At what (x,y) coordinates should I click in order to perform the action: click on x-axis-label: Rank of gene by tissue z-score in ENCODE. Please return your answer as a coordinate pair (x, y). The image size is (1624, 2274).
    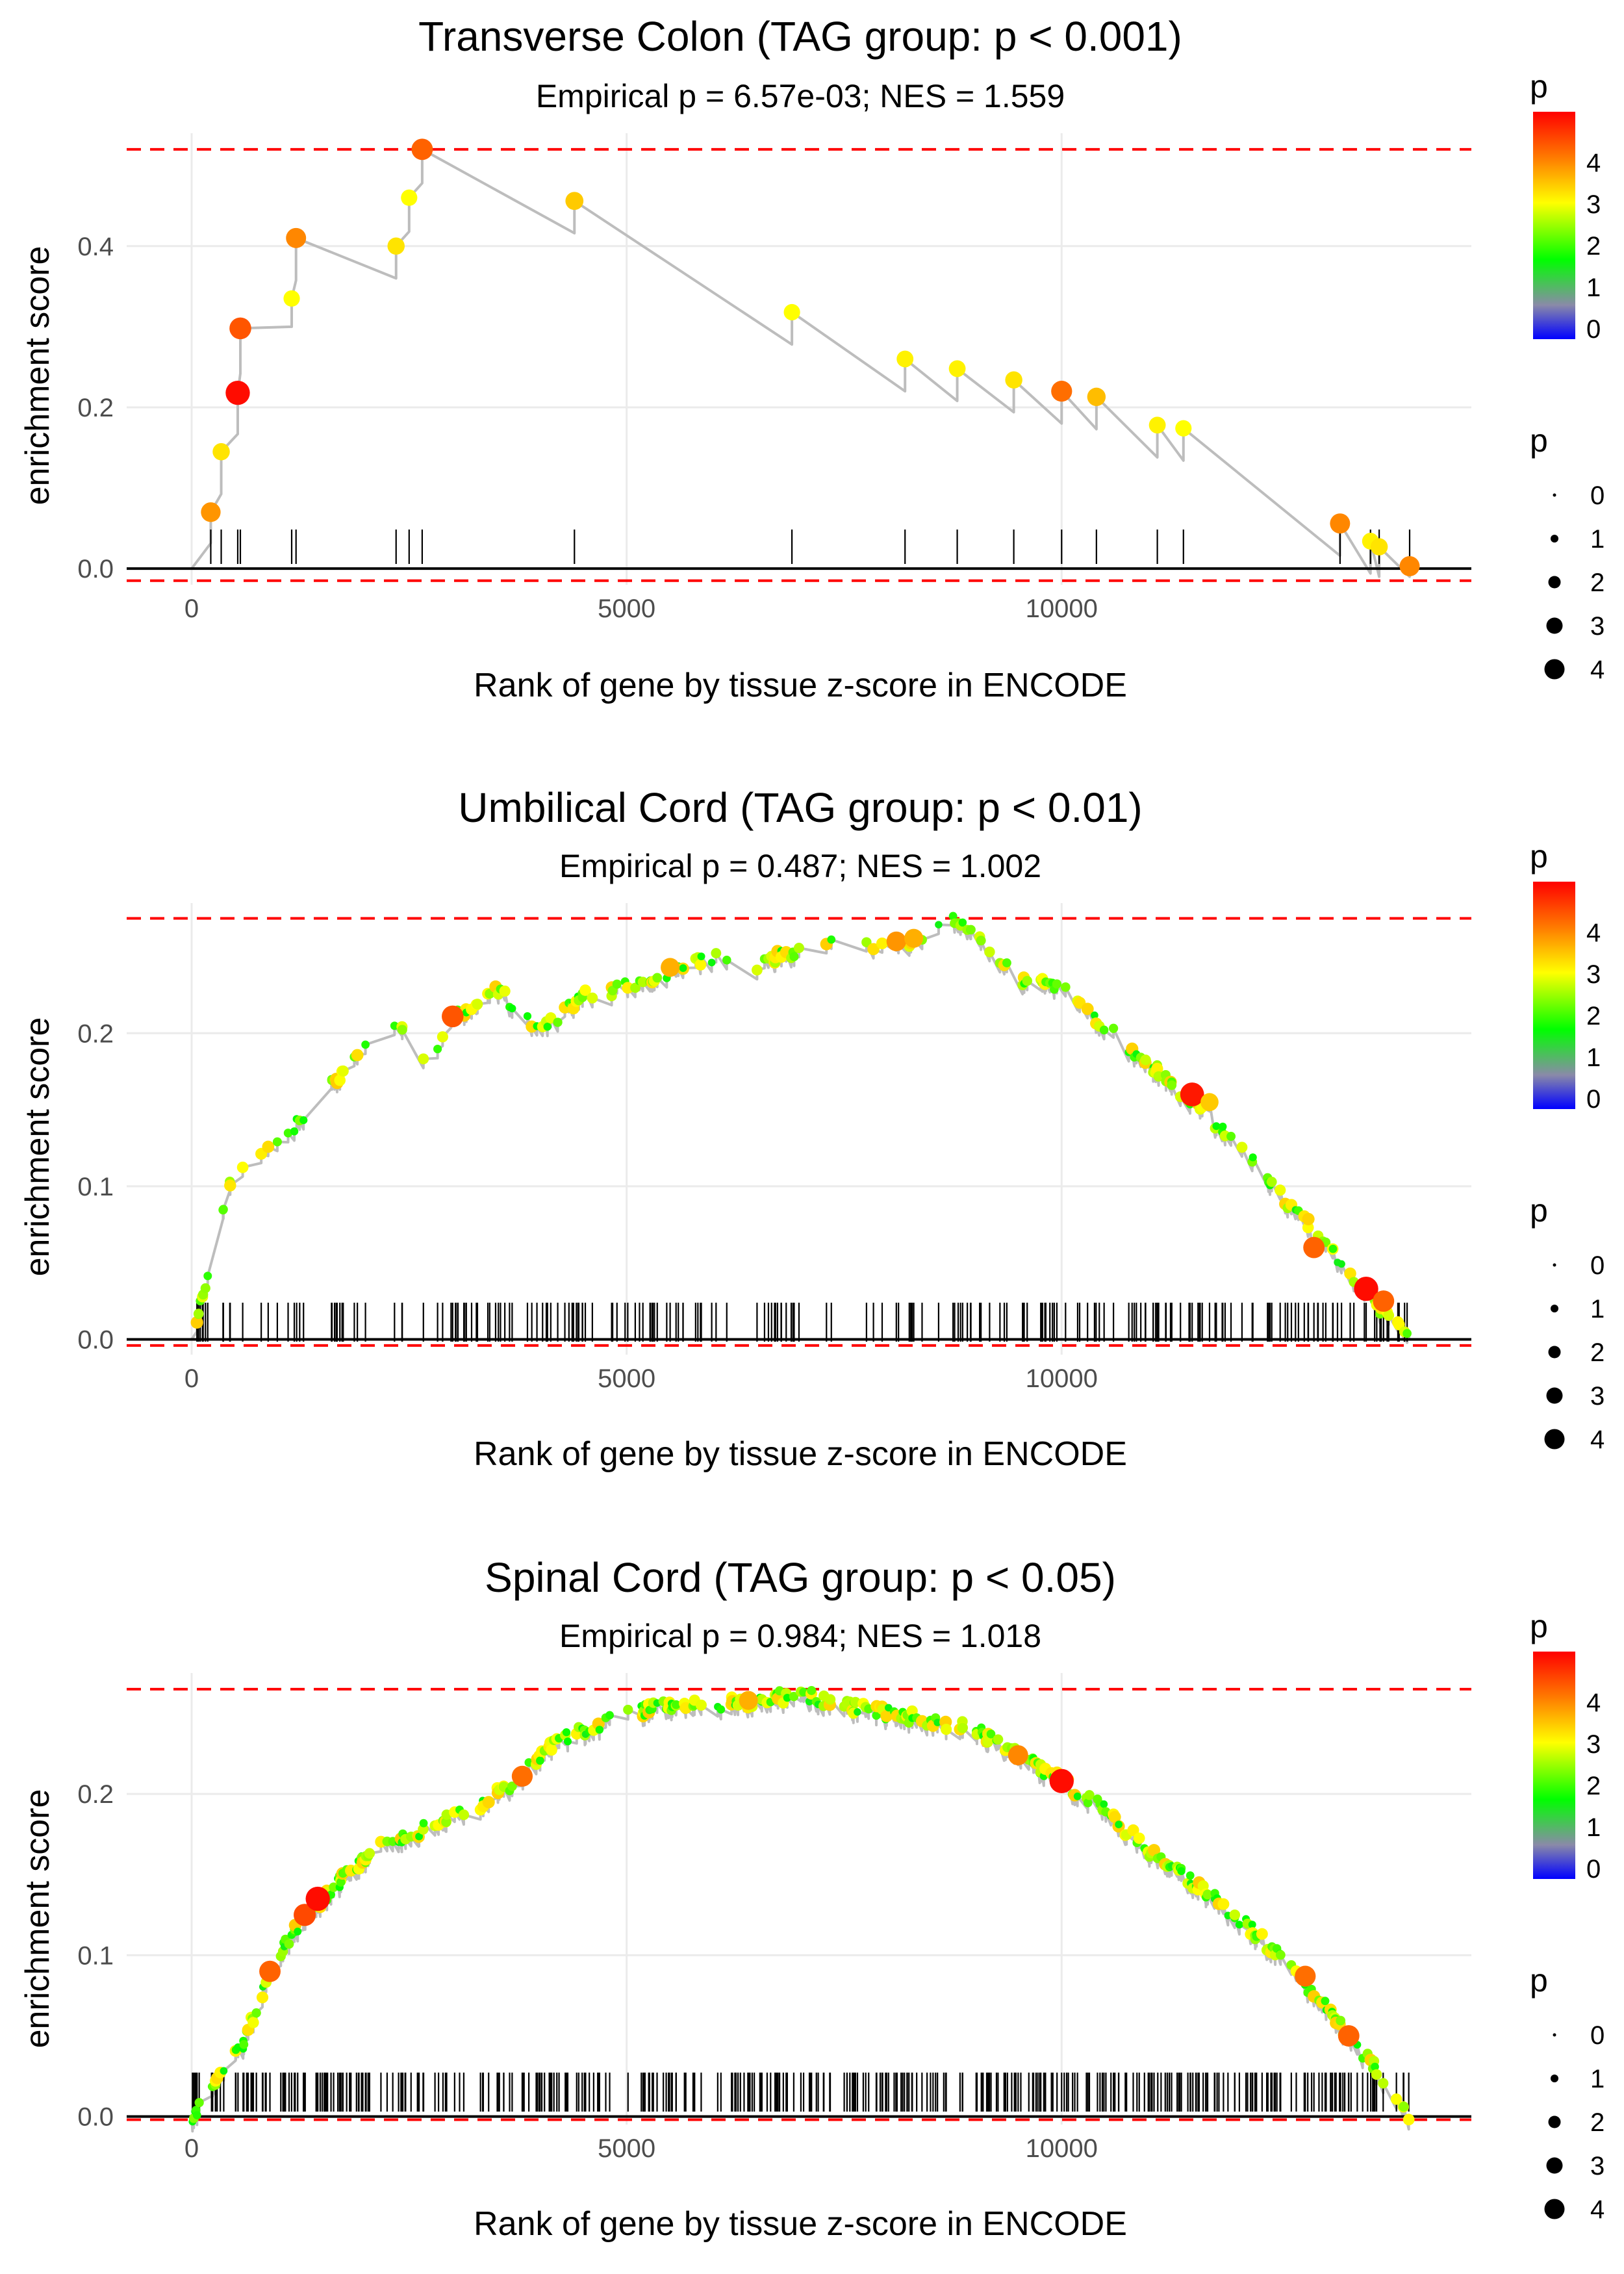
    Looking at the image, I should click on (800, 1454).